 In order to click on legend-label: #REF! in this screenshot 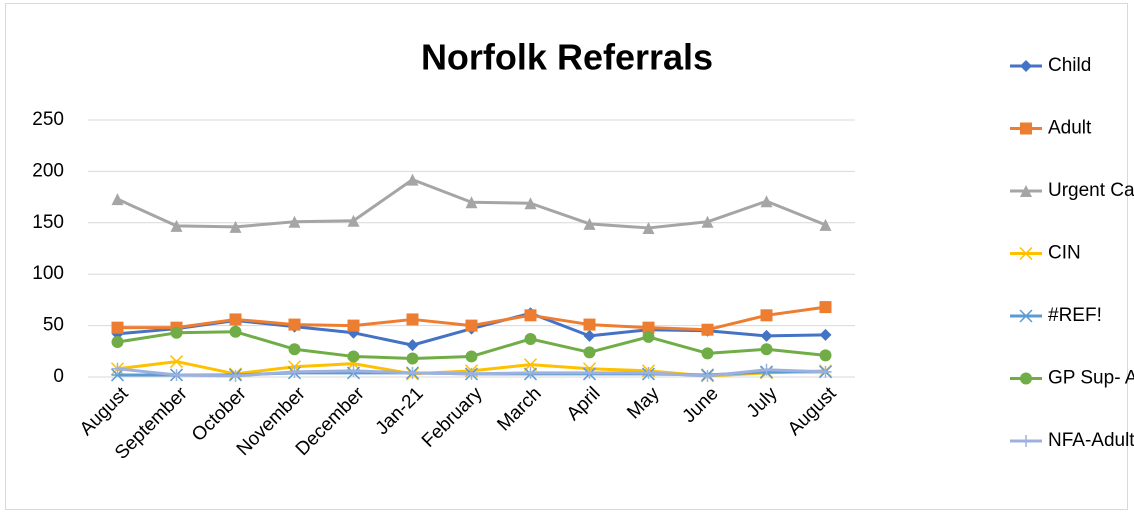, I will do `click(1075, 315)`.